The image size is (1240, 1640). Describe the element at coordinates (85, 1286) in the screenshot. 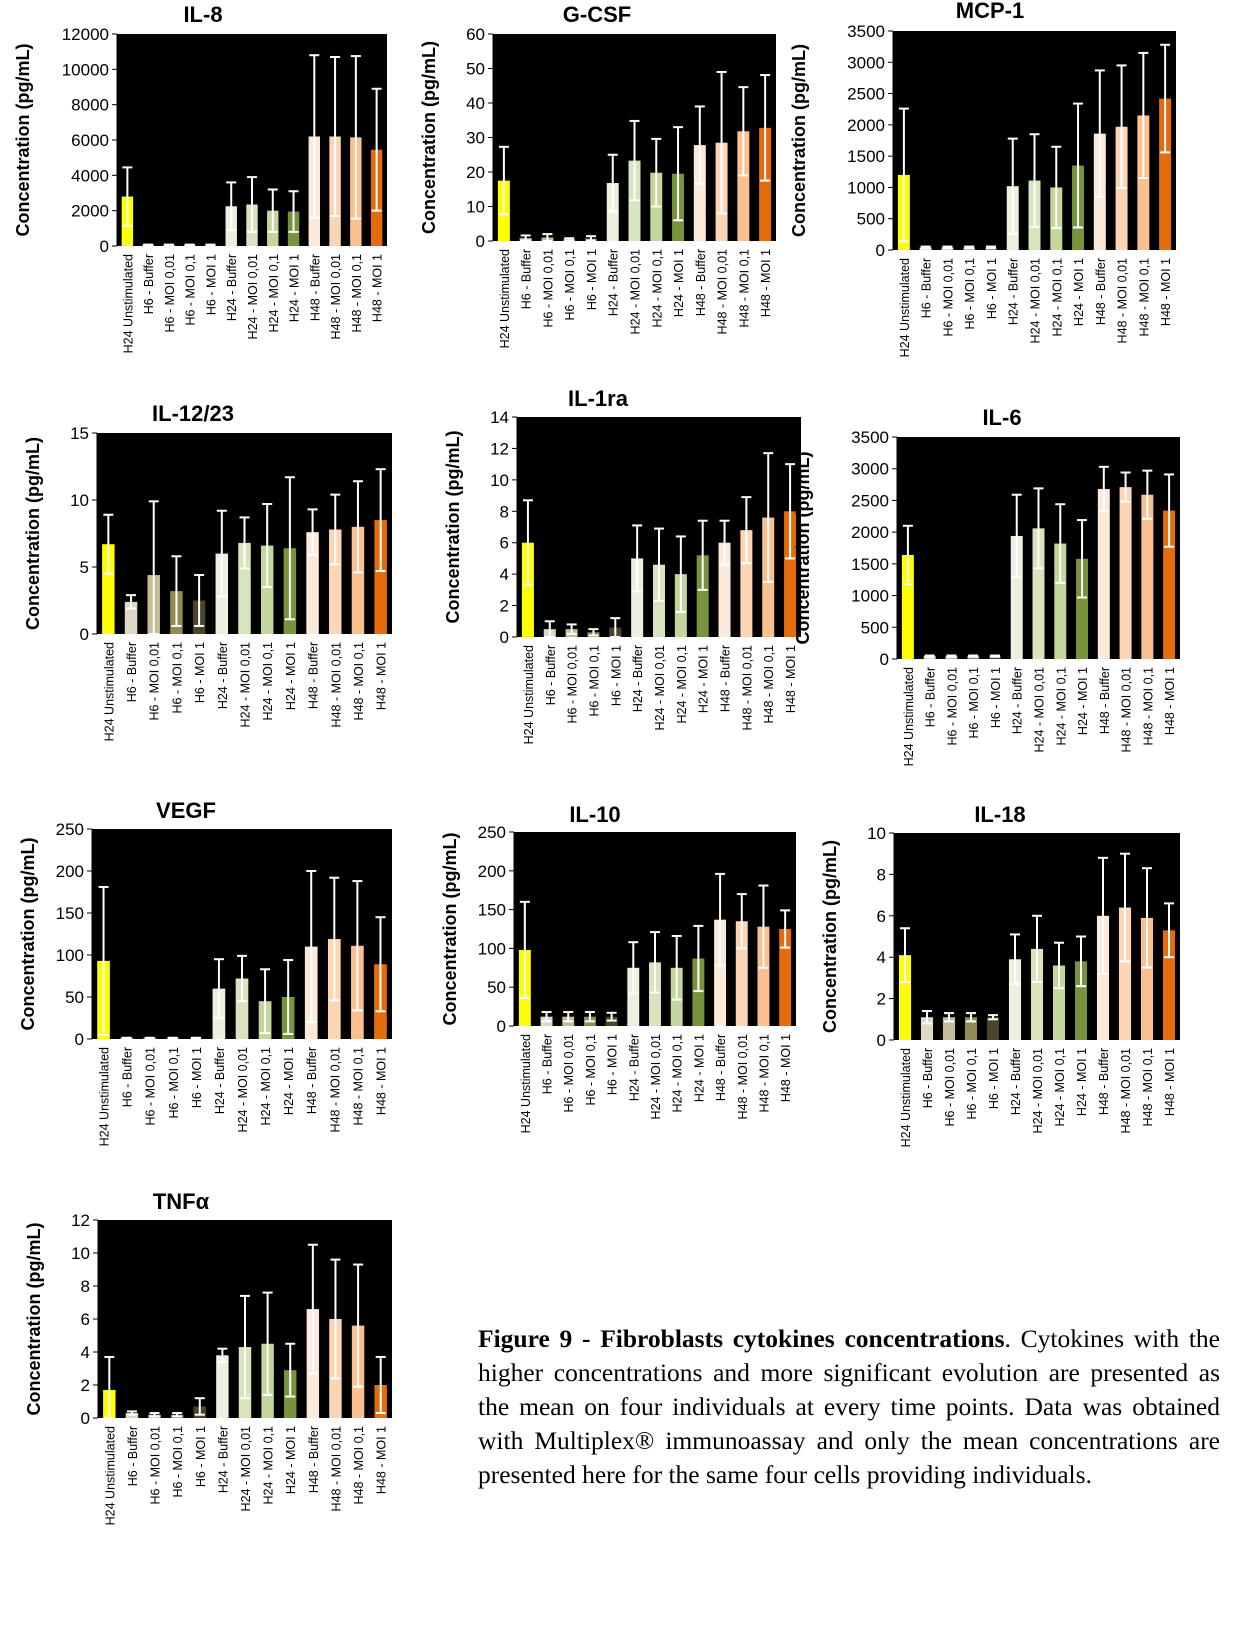

I see `y-tick-label: 8` at that location.